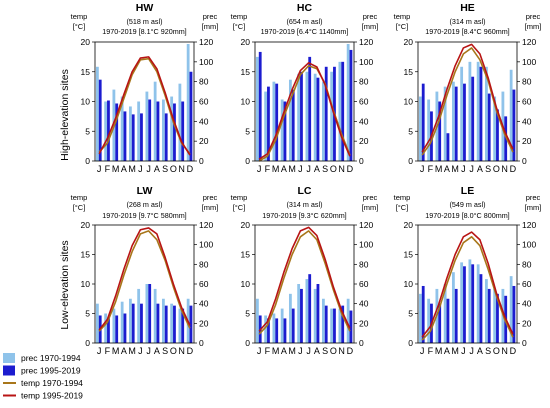  Describe the element at coordinates (527, 264) in the screenshot. I see `y-right-tick-label: 80` at that location.